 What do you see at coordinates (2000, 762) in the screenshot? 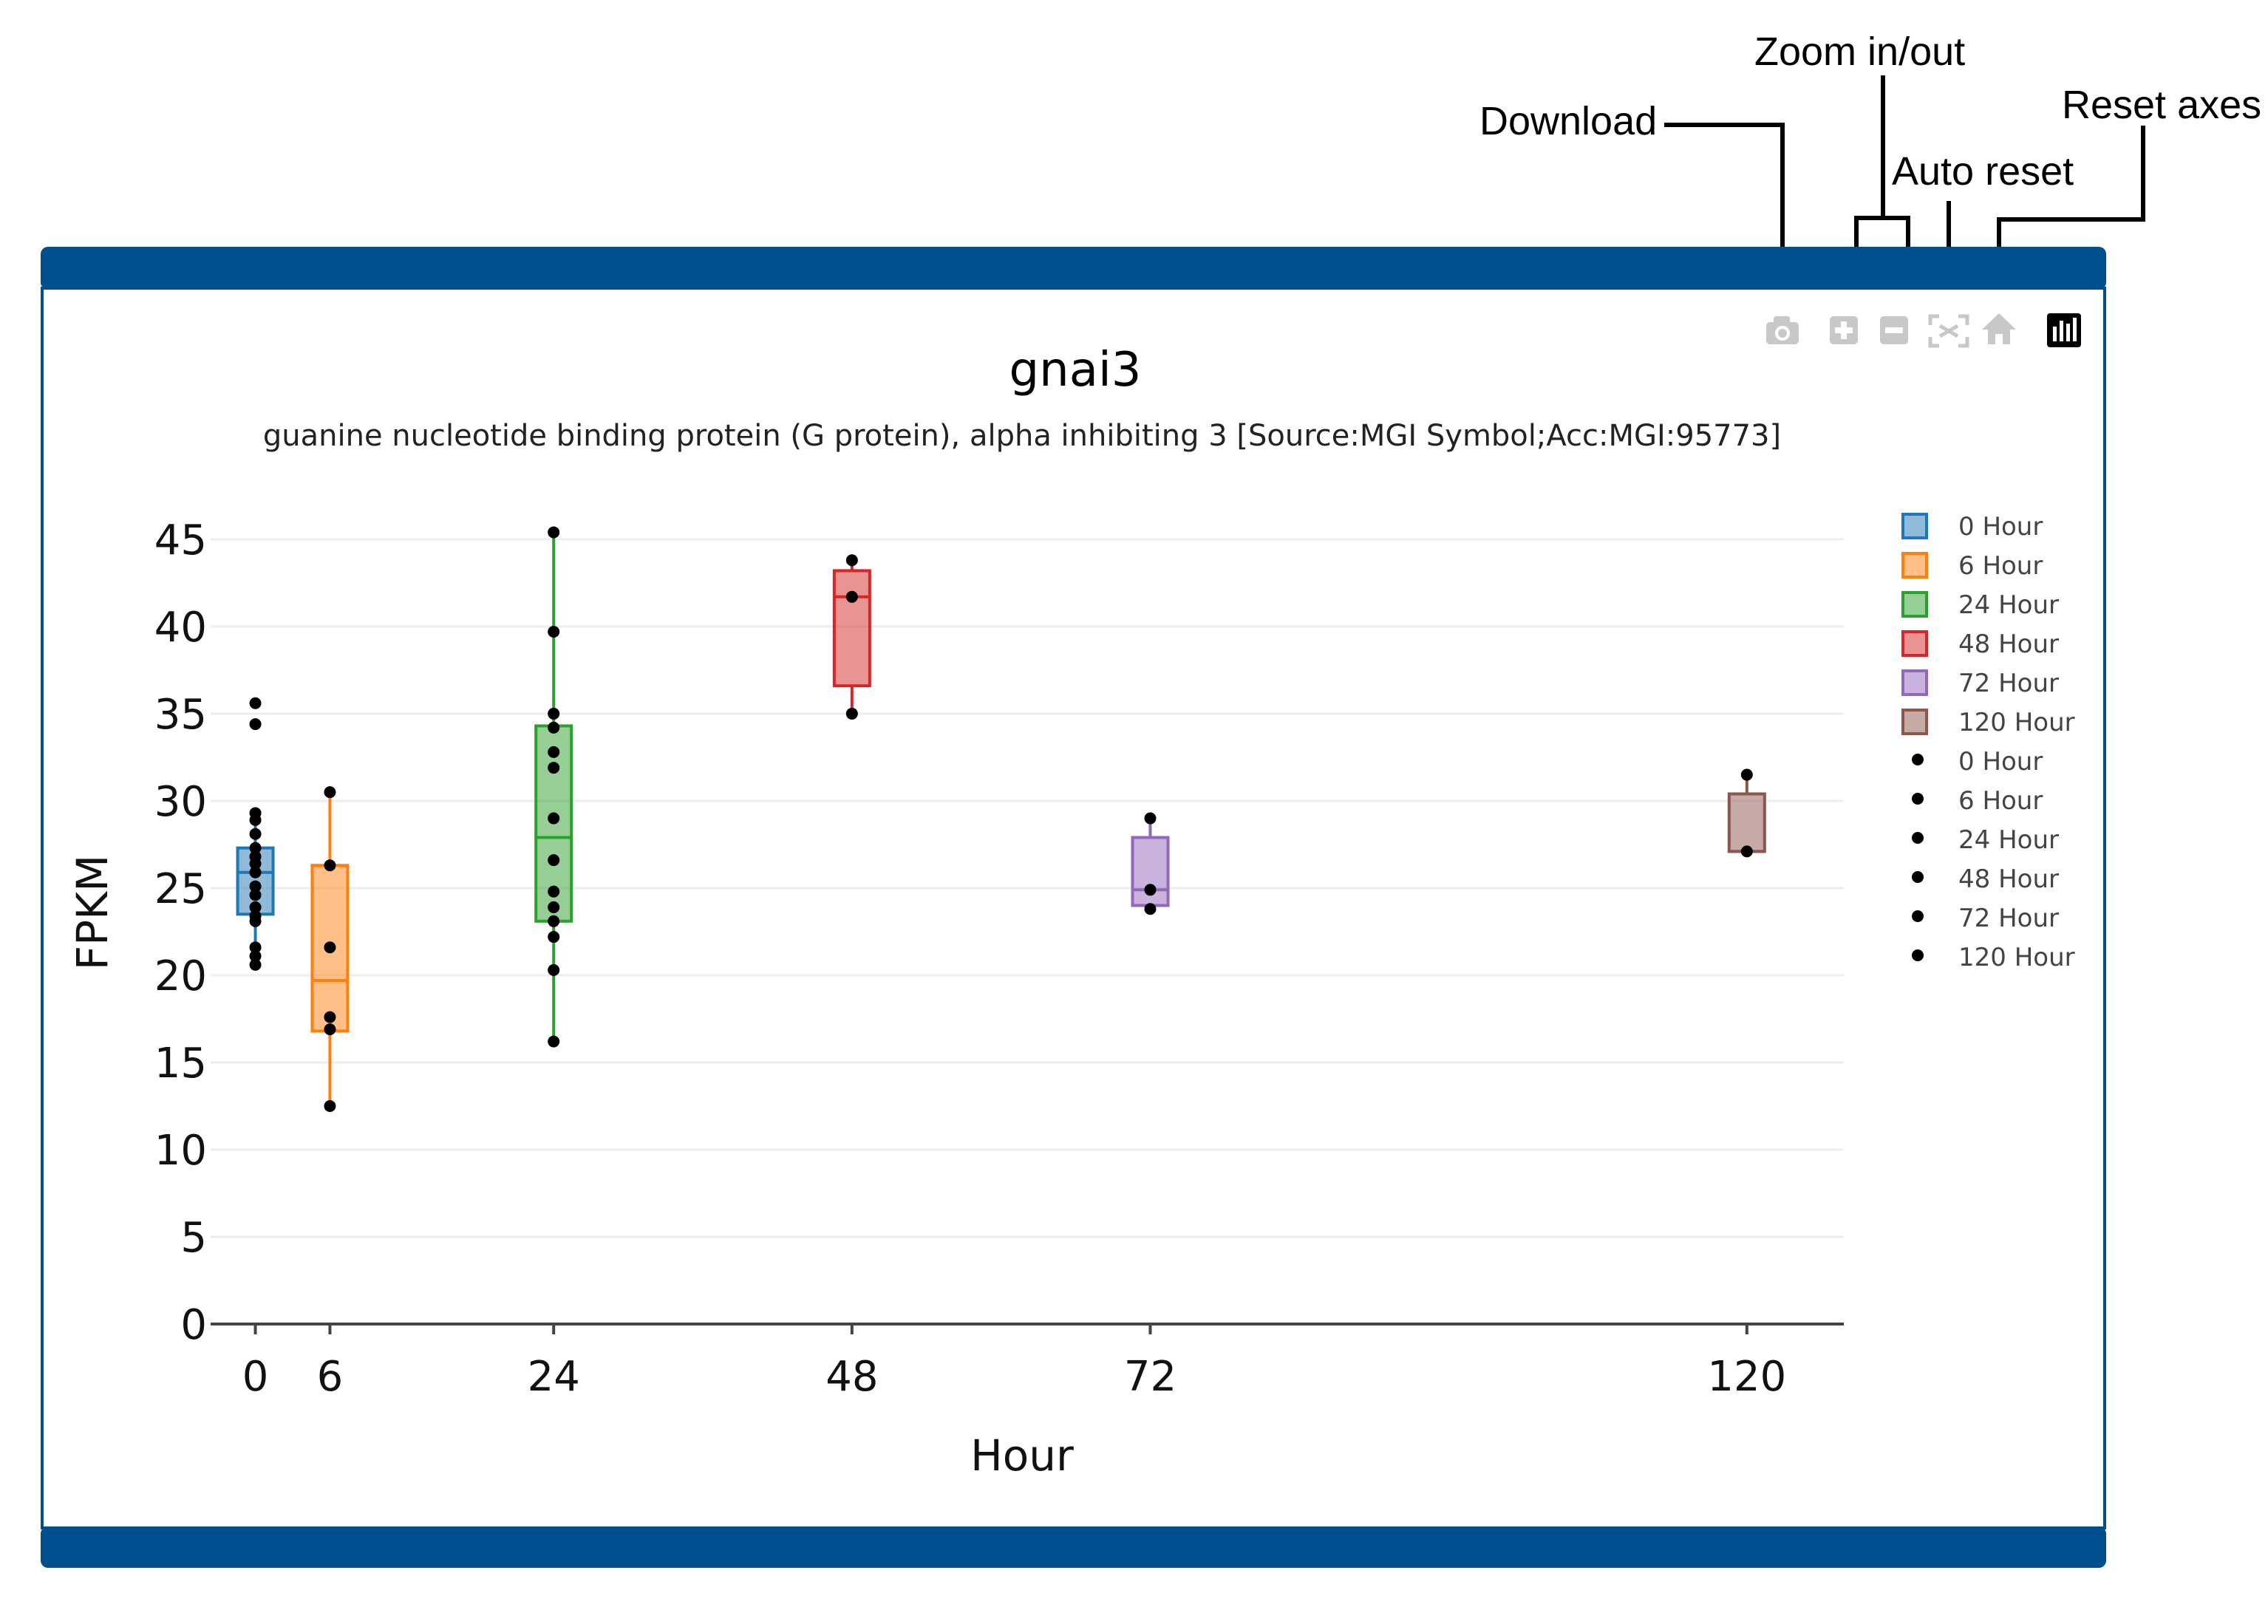
I see `legend-label: 0 Hour` at bounding box center [2000, 762].